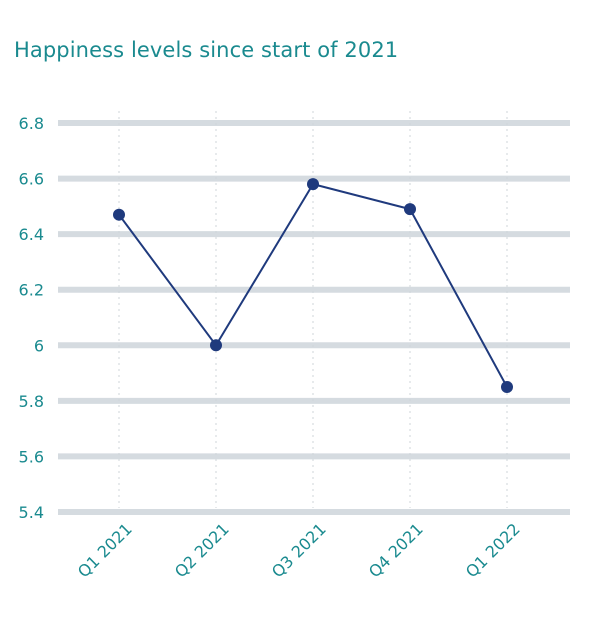 Image resolution: width=600 pixels, height=642 pixels. I want to click on y-tick-label: 6, so click(39, 345).